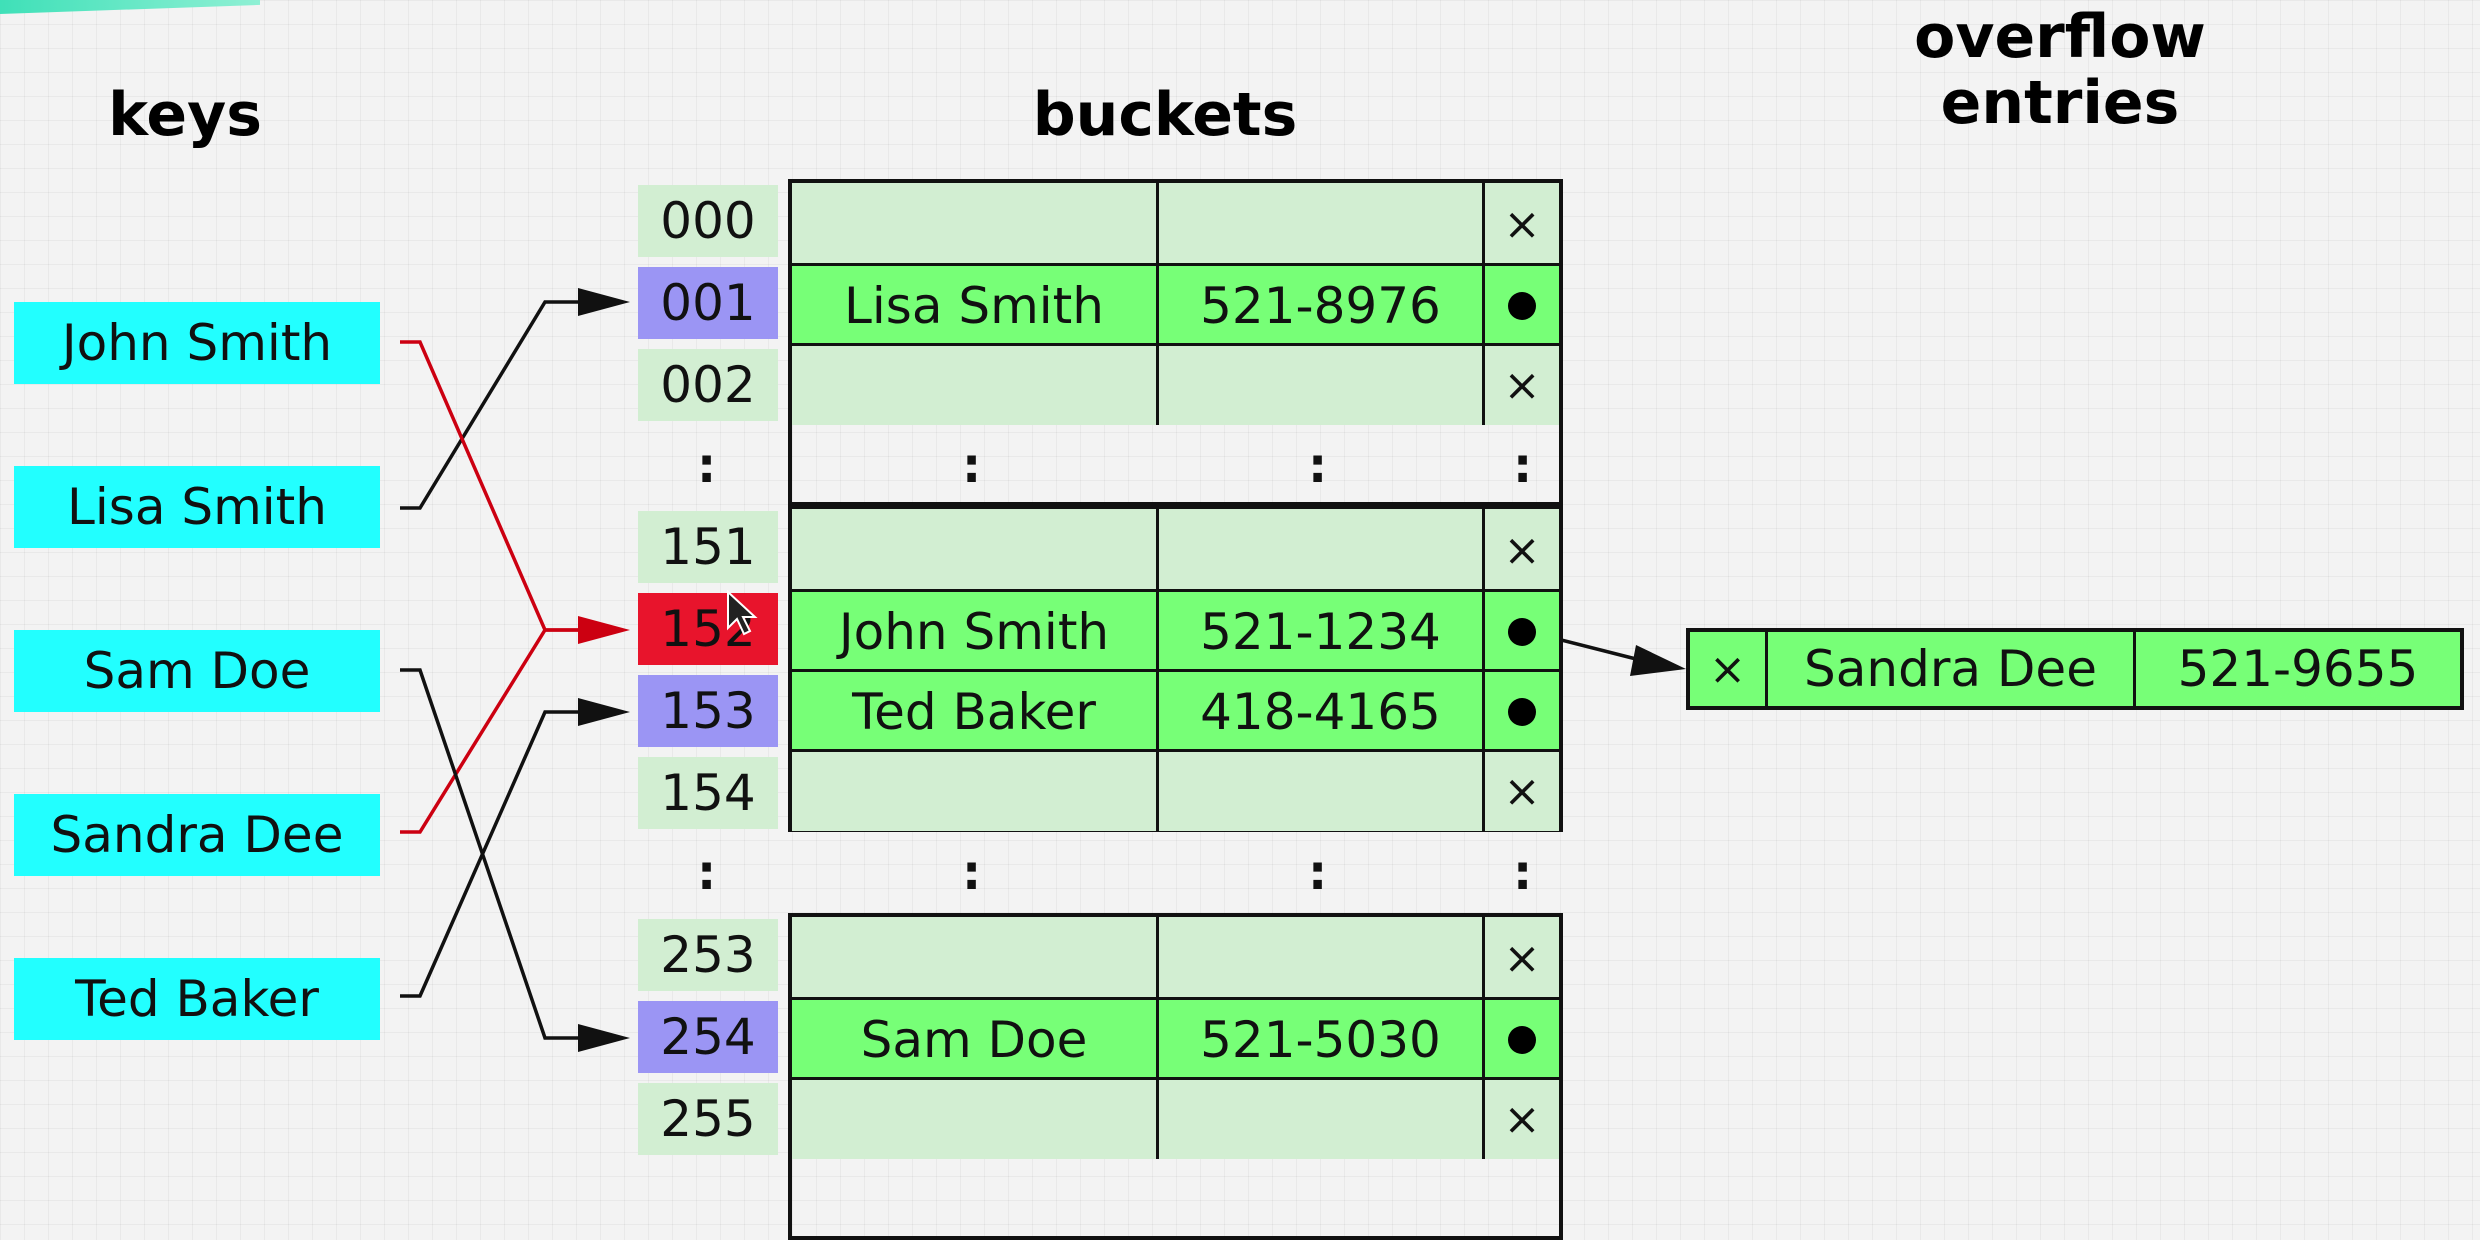 The width and height of the screenshot is (2480, 1240). I want to click on key-ted-baker: Ted Baker, so click(197, 999).